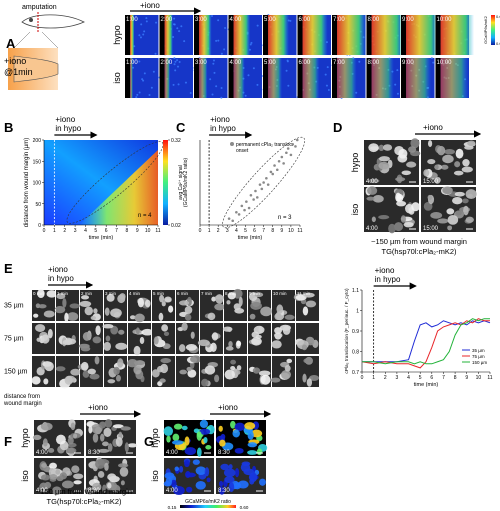 This screenshot has height=511, width=500. I want to click on row-label: hypo, so click(355, 163).